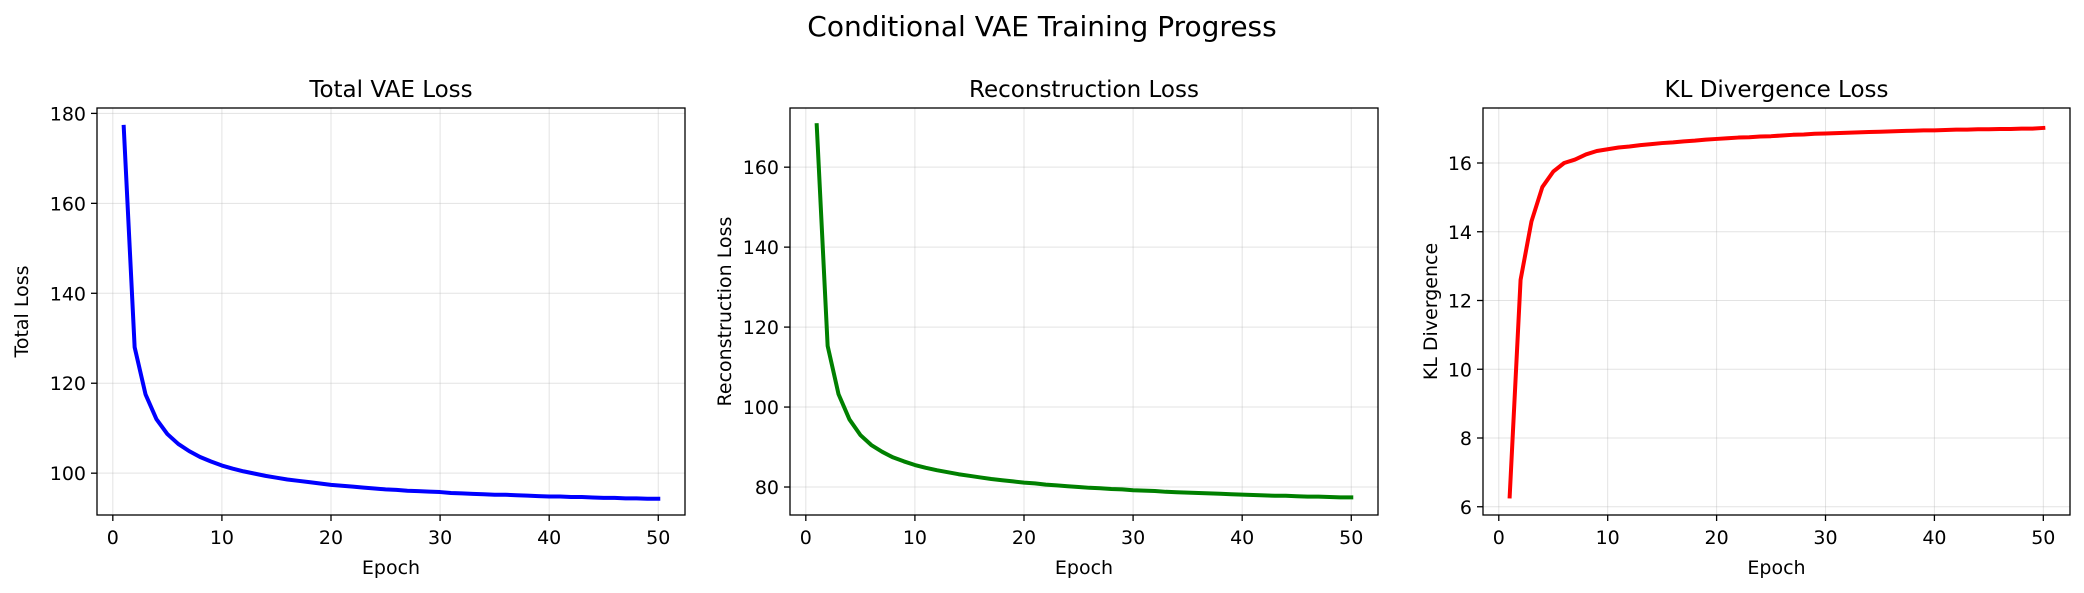 This screenshot has width=2084, height=593. What do you see at coordinates (1460, 164) in the screenshot?
I see `y-tick-label: 16` at bounding box center [1460, 164].